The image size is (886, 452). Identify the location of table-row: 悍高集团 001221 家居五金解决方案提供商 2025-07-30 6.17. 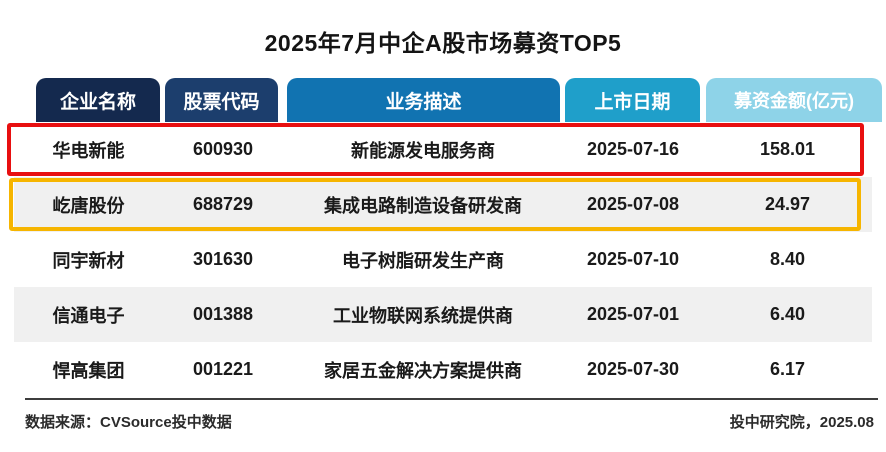
(443, 369).